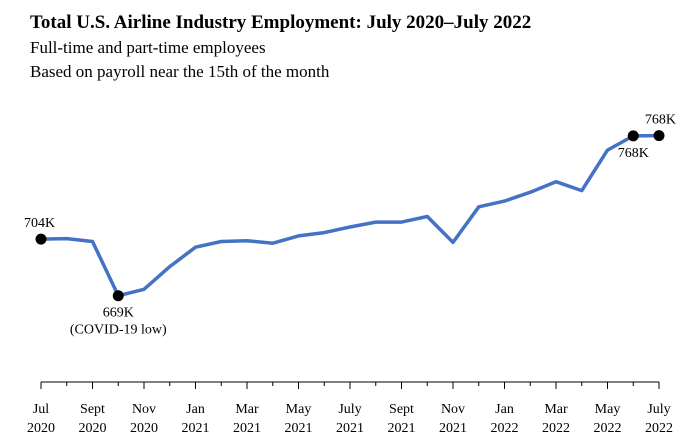 The image size is (700, 447). What do you see at coordinates (39, 223) in the screenshot?
I see `data-label: 704K` at bounding box center [39, 223].